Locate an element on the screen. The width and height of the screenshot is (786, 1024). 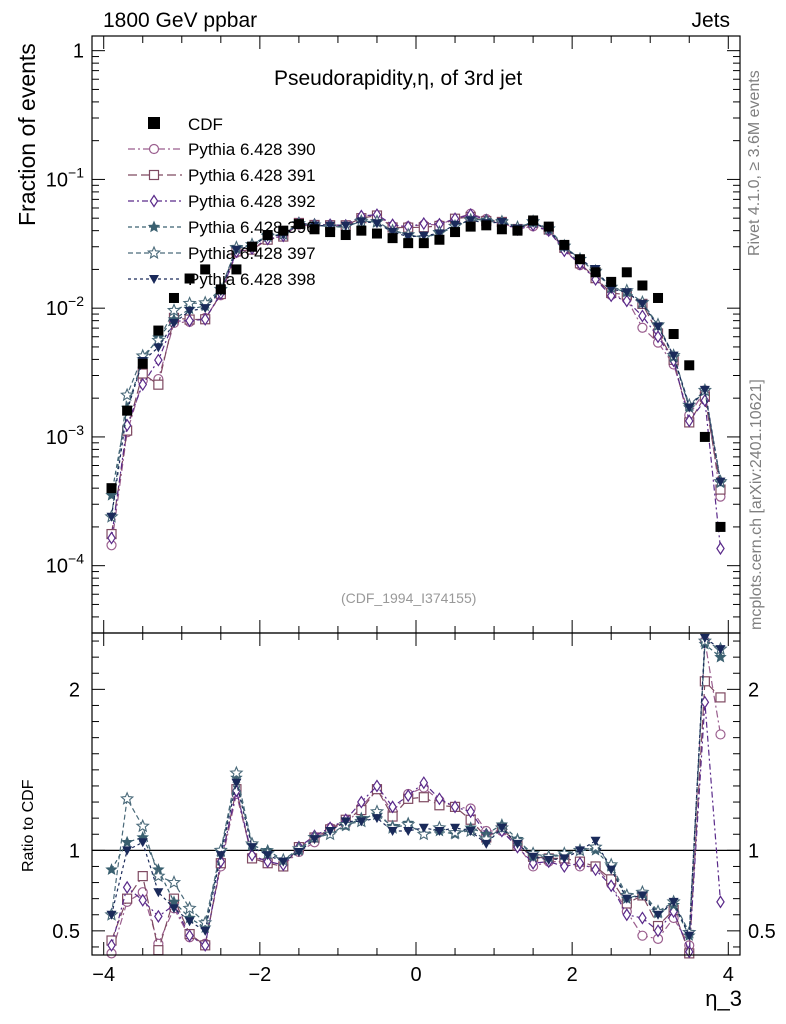
y-tick-label: 10⁻² is located at coordinates (65, 306).